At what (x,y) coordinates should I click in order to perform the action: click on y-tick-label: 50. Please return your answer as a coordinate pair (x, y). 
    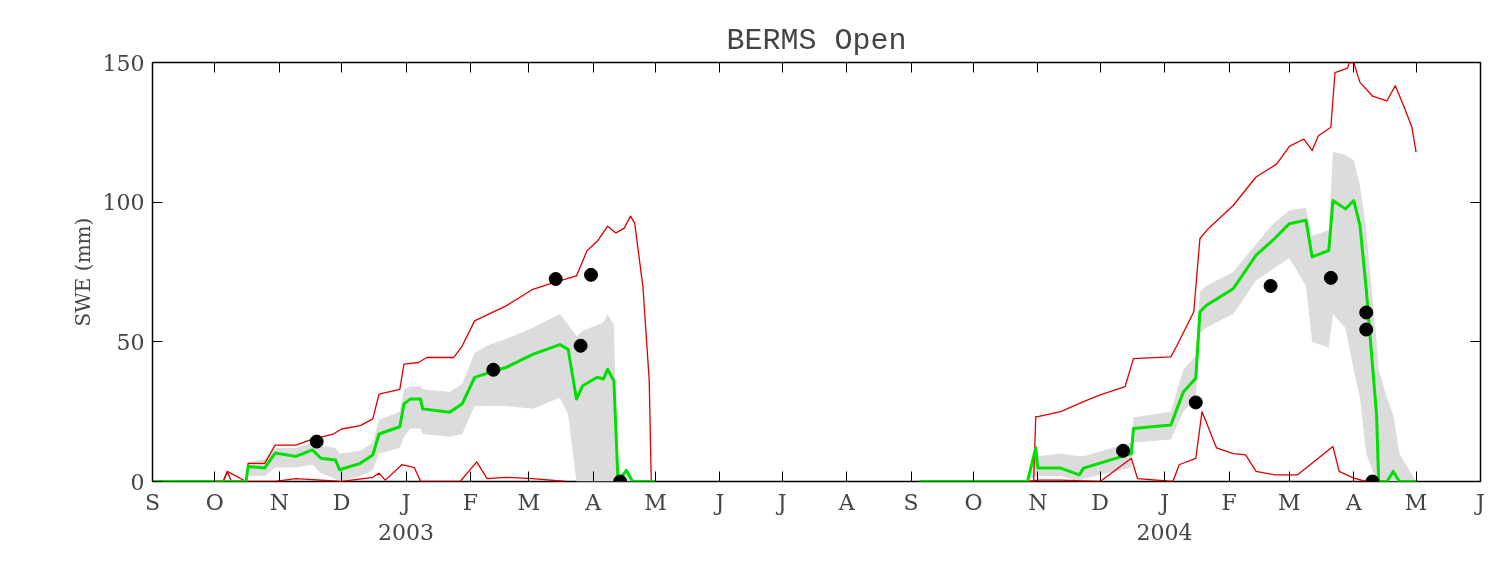
    Looking at the image, I should click on (130, 342).